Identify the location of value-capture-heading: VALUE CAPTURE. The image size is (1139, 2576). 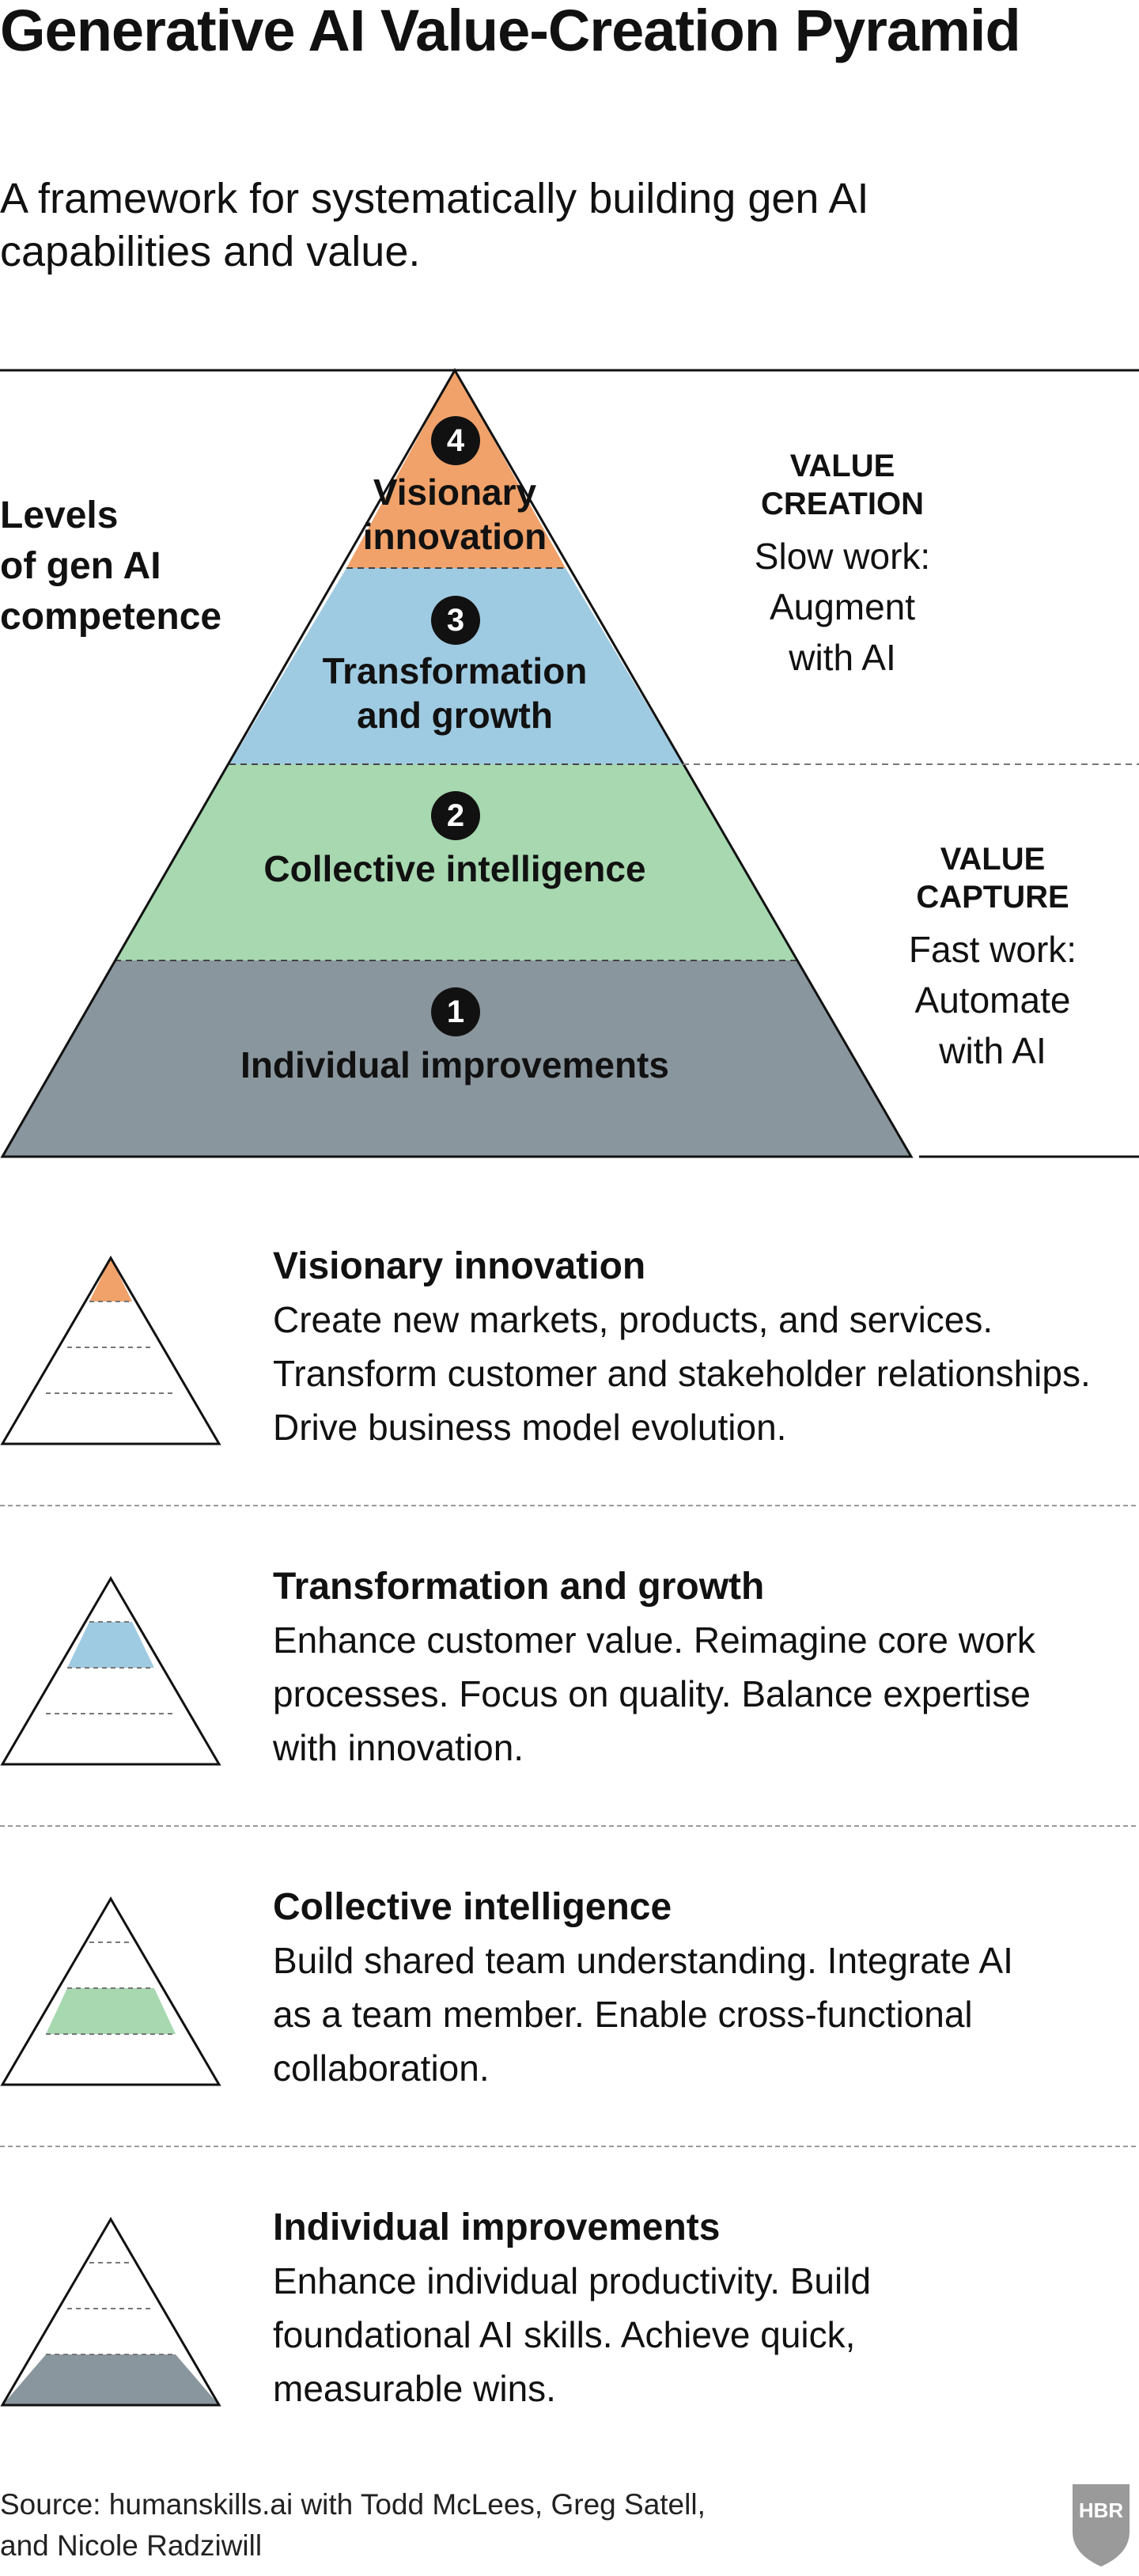
(992, 878).